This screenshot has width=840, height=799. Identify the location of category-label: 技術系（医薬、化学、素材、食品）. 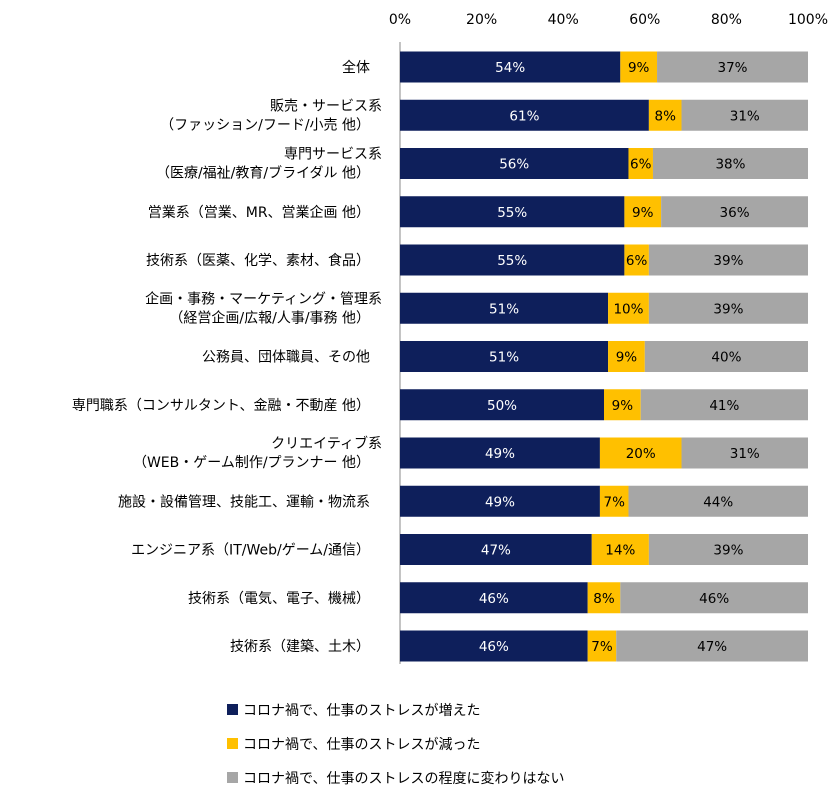
(258, 260).